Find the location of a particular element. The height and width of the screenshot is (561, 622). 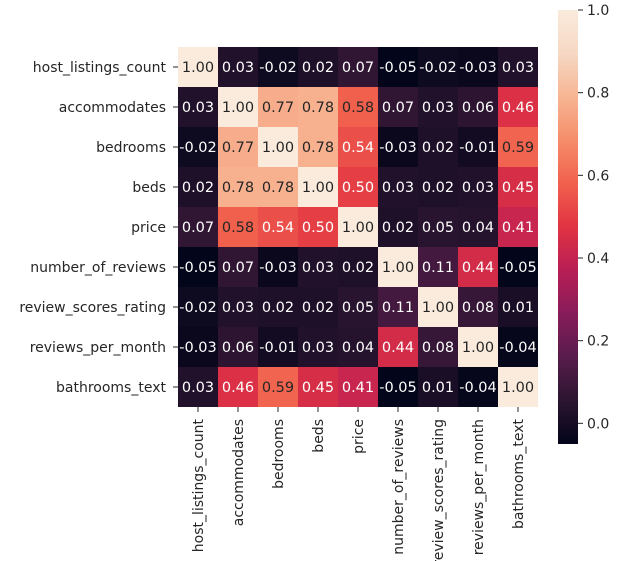

cell-value-label: 0.06 is located at coordinates (478, 108).